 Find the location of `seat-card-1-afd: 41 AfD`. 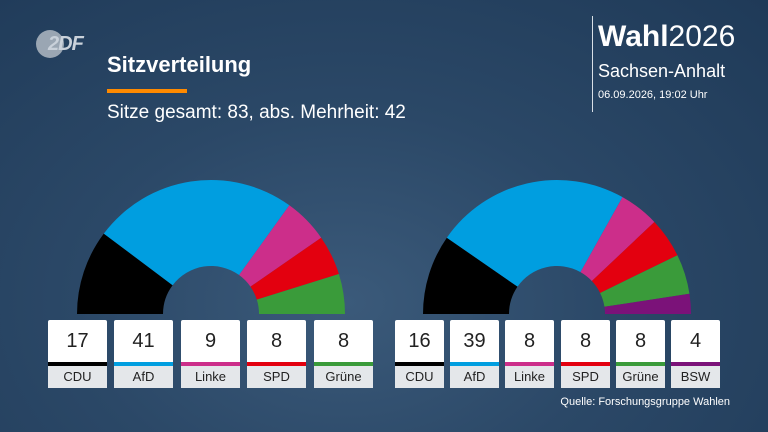

seat-card-1-afd: 41 AfD is located at coordinates (143, 354).